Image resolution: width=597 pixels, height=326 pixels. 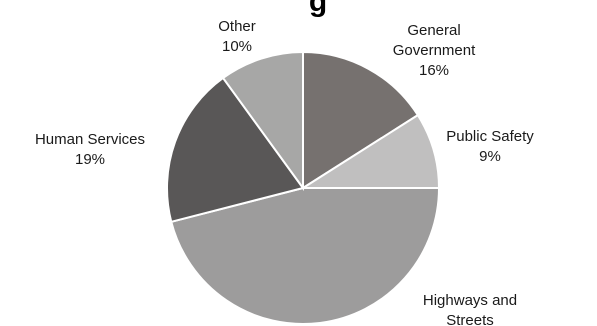 I want to click on chart-title: g, so click(x=318, y=9).